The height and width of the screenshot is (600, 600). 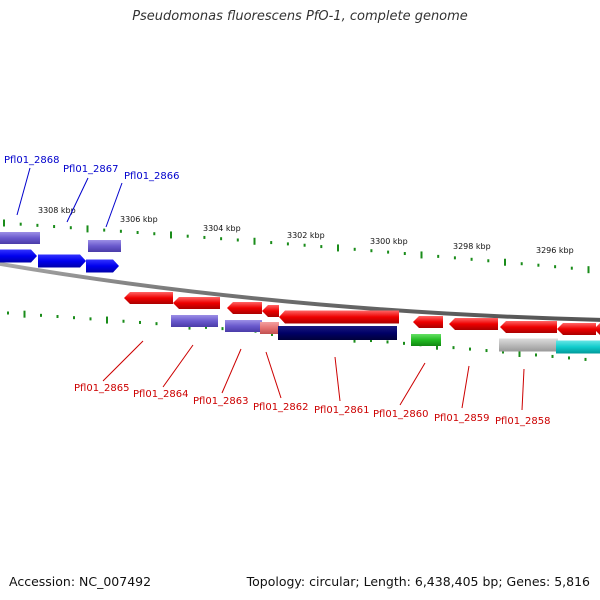 What do you see at coordinates (306, 235) in the screenshot?
I see `tick-label: 3302 kbp` at bounding box center [306, 235].